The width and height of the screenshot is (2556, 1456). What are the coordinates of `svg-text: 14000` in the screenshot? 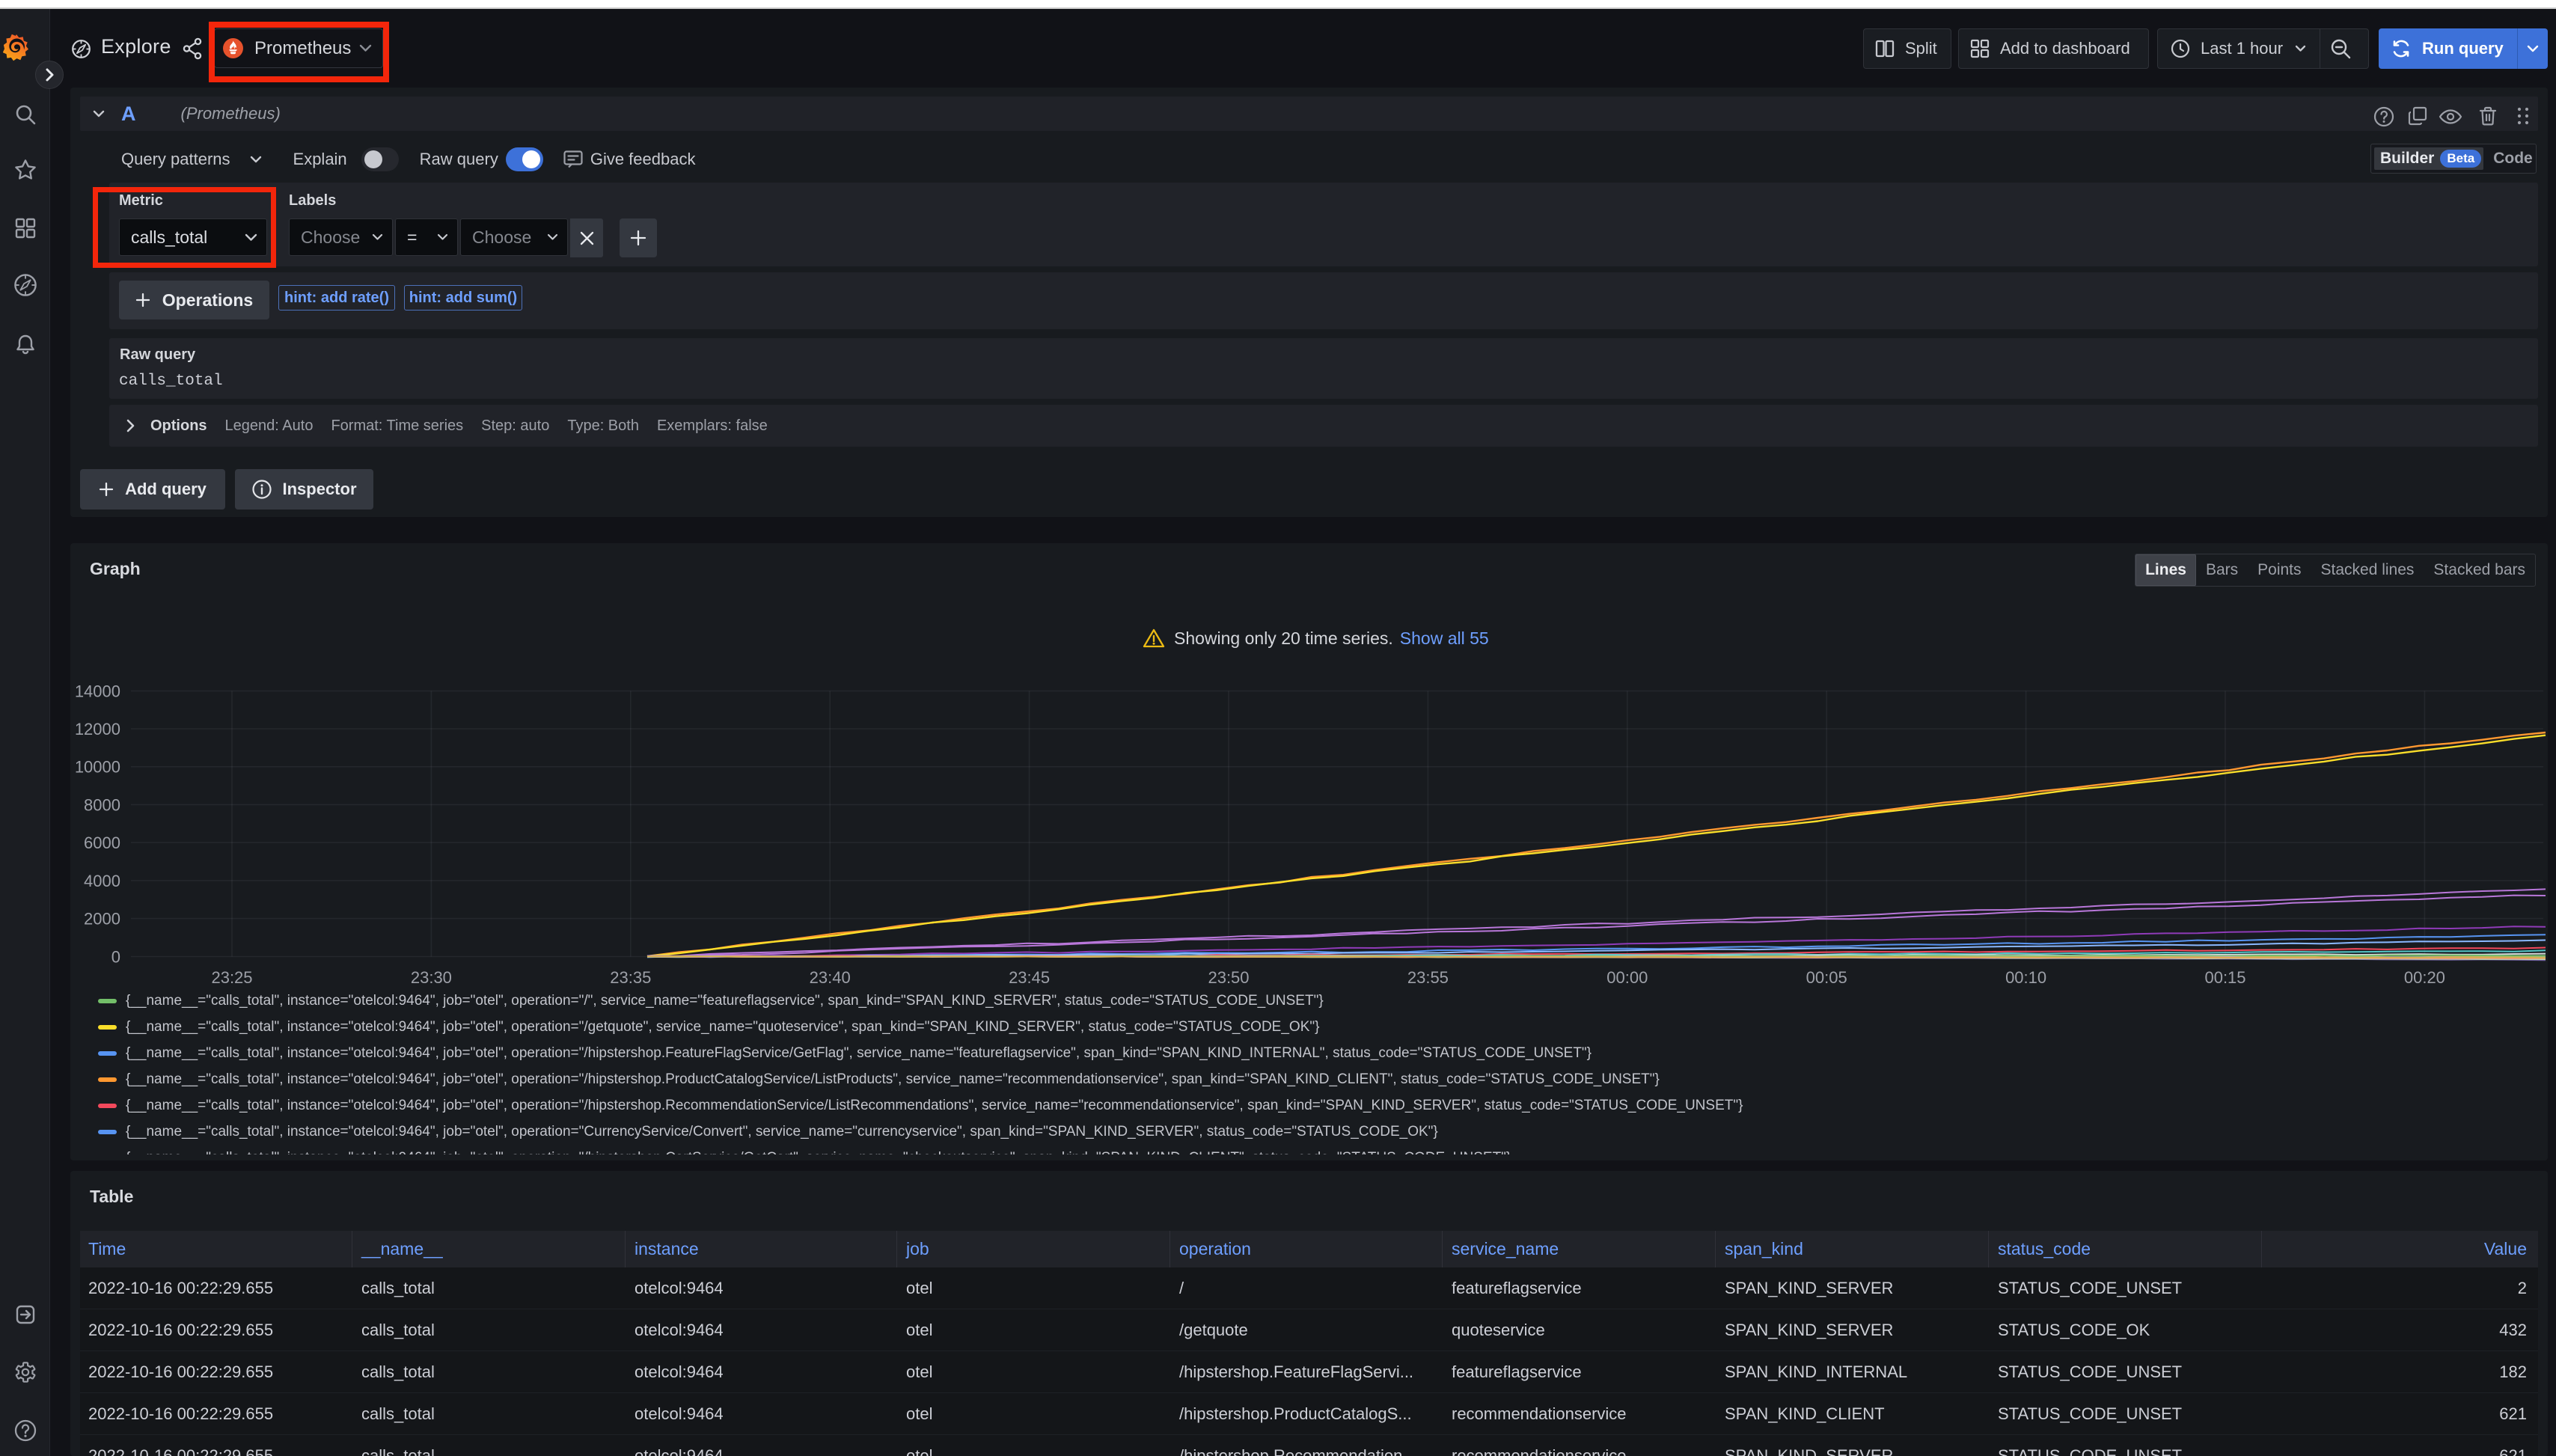 It's located at (98, 691).